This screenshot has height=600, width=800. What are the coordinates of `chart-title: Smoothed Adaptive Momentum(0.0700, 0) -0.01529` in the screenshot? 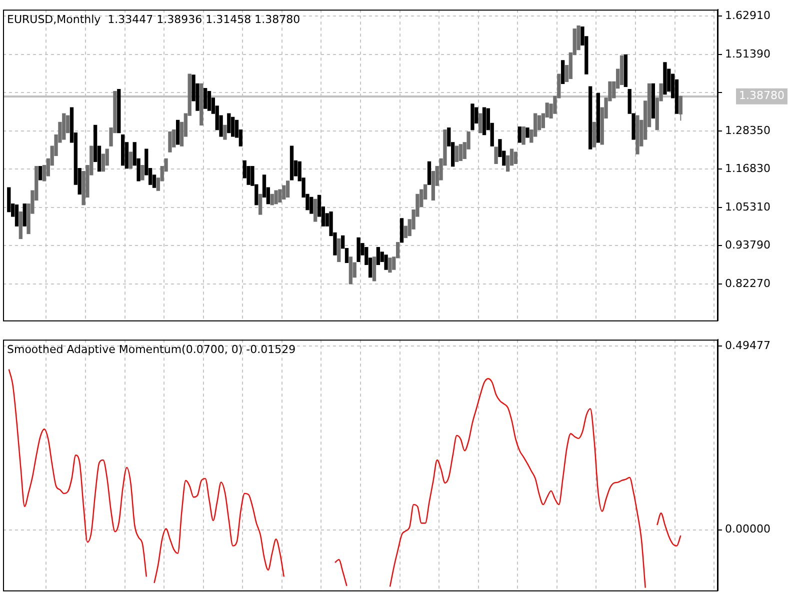 It's located at (151, 349).